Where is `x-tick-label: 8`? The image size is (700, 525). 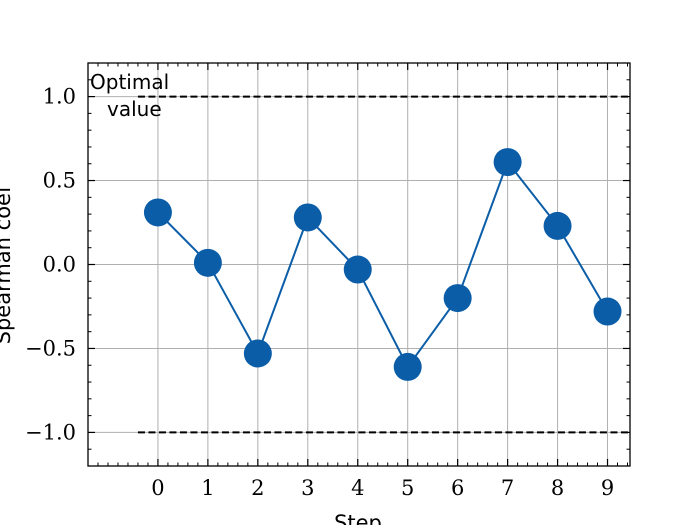
x-tick-label: 8 is located at coordinates (557, 488).